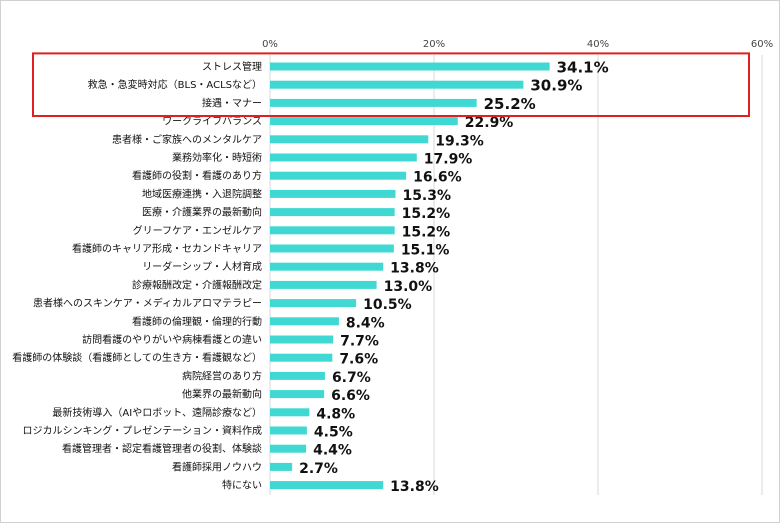 This screenshot has width=780, height=523. I want to click on value-label-3: 22.9%, so click(489, 123).